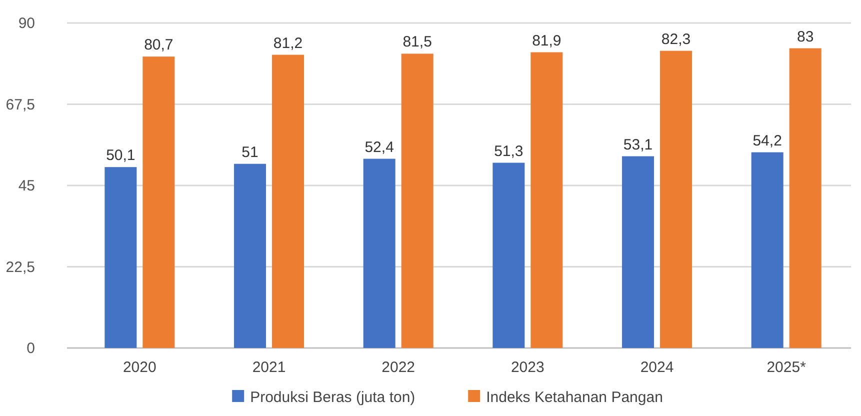  What do you see at coordinates (20, 267) in the screenshot?
I see `y-tick-label: 22,5` at bounding box center [20, 267].